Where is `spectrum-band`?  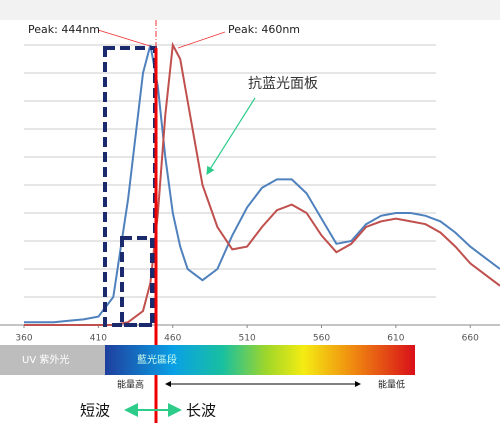
spectrum-band is located at coordinates (260, 360).